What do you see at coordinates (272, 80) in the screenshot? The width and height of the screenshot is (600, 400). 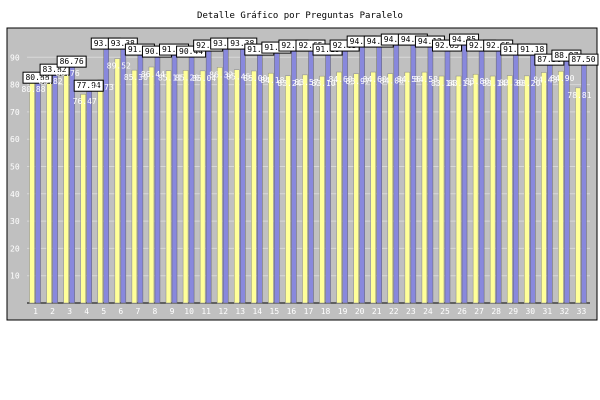 I see `data-label-series-b: 84.18` at bounding box center [272, 80].